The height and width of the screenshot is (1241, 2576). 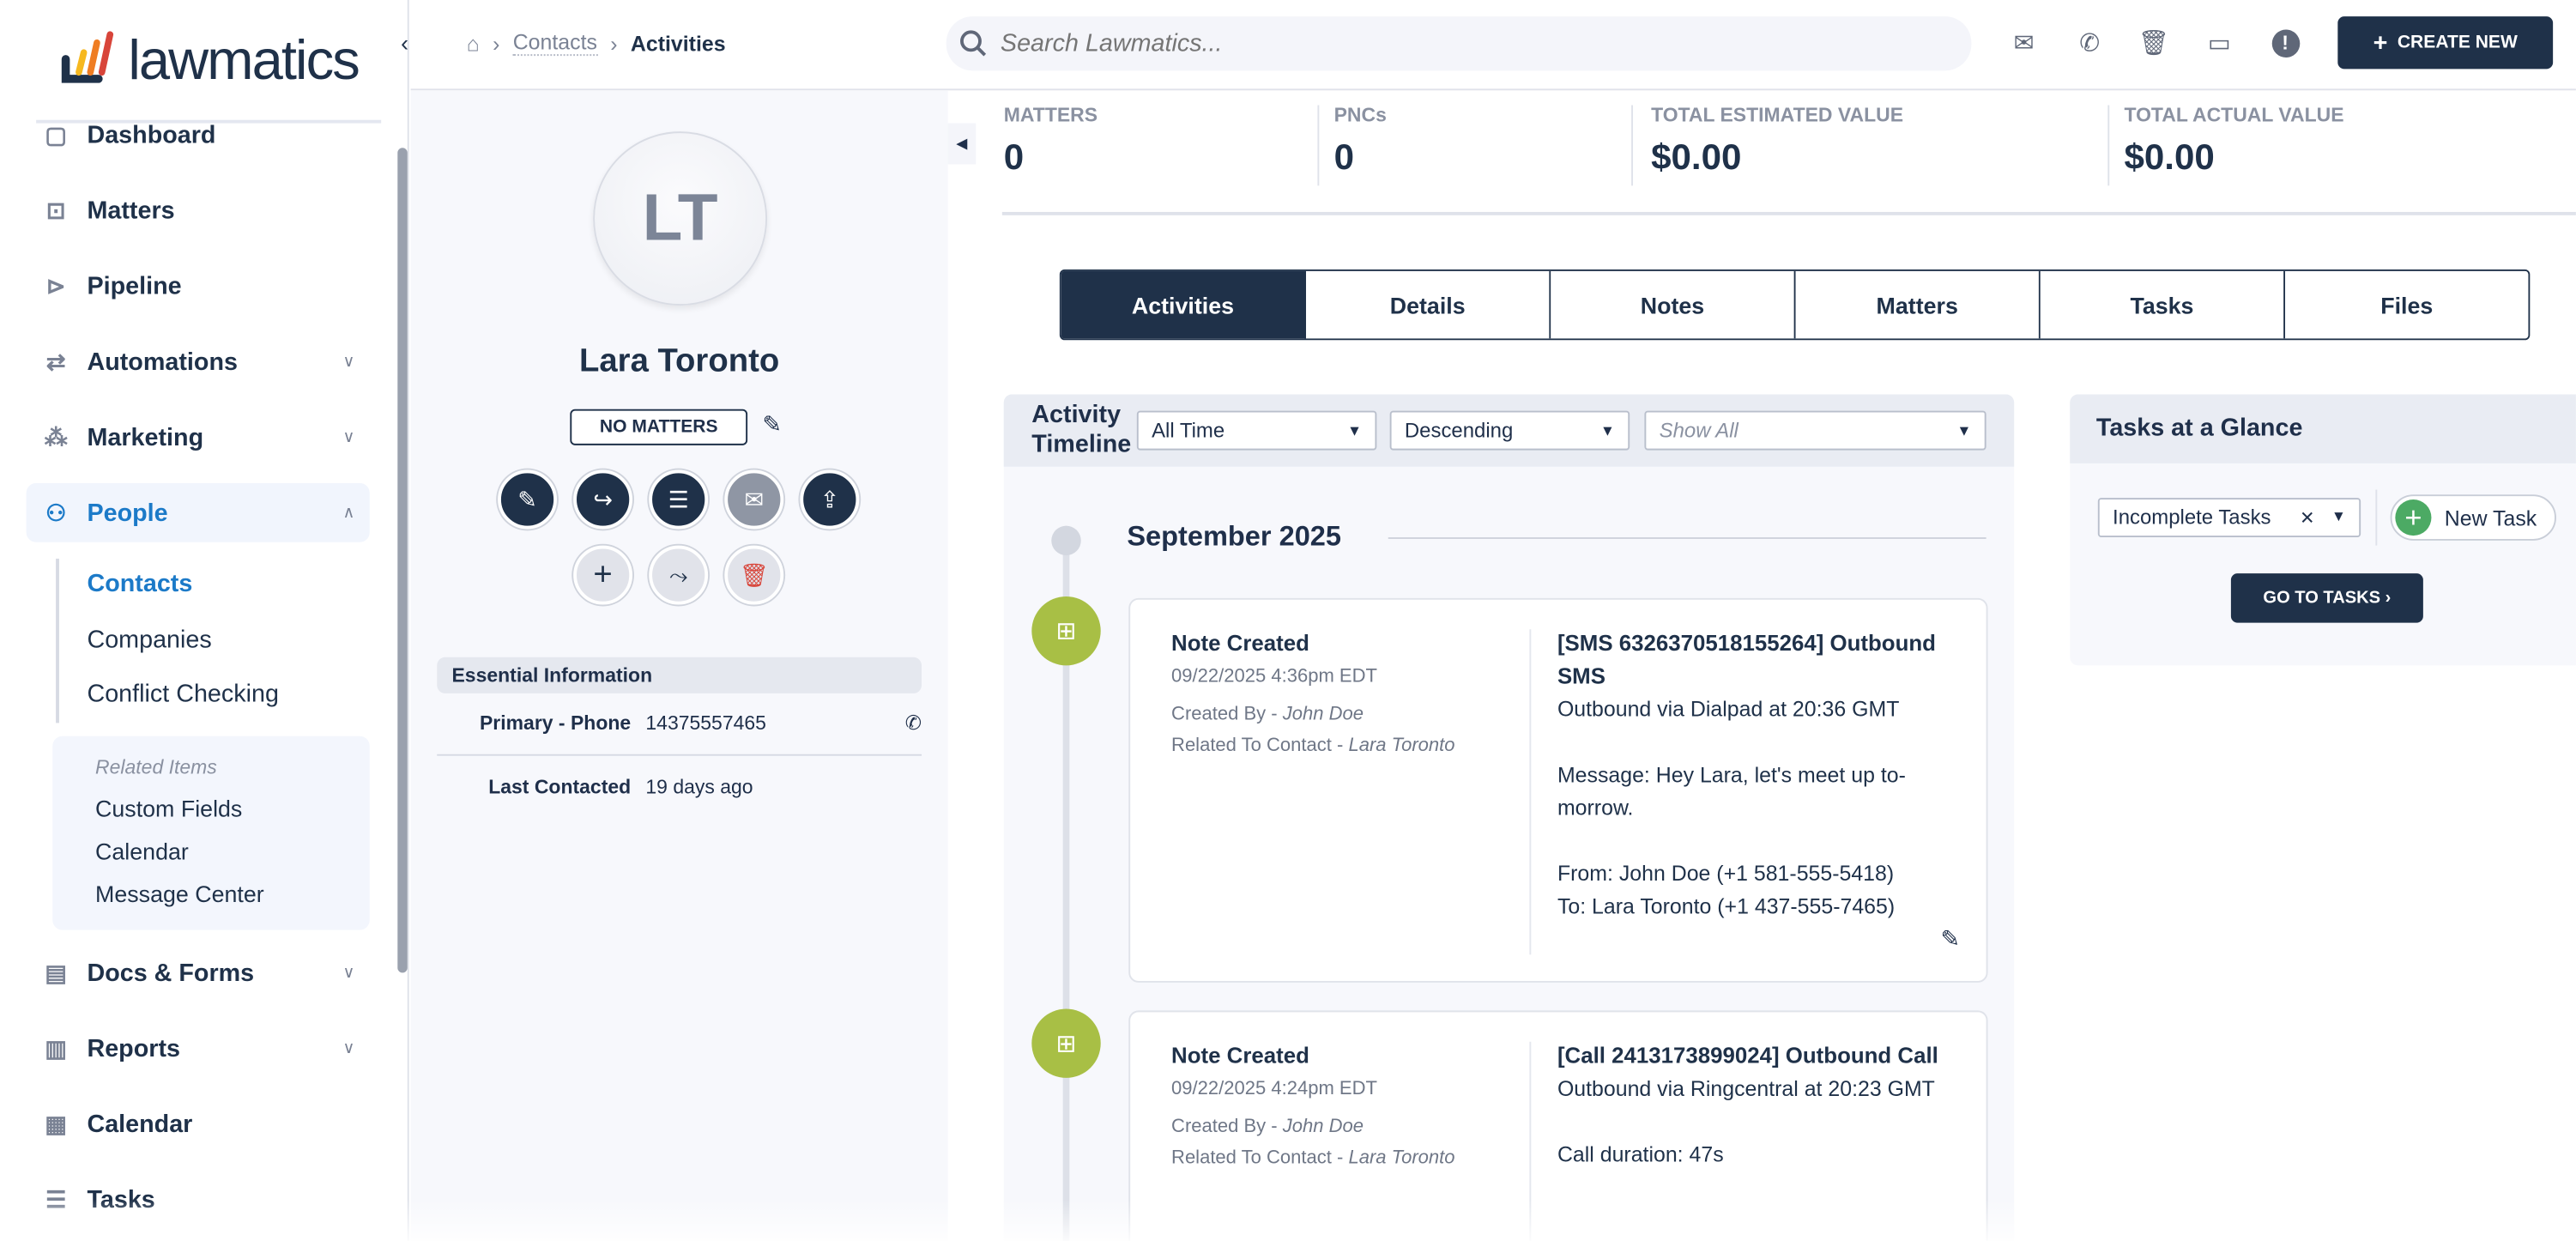 I want to click on stat-pncs: PNCs 0, so click(x=1360, y=141).